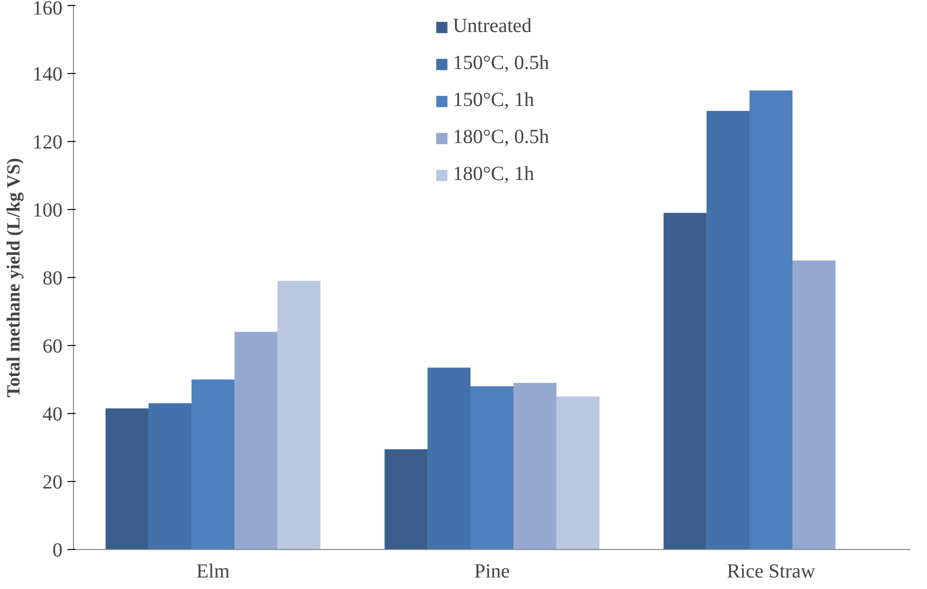 This screenshot has height=589, width=927. Describe the element at coordinates (501, 137) in the screenshot. I see `legend-label: 180°C, 0.5h` at that location.